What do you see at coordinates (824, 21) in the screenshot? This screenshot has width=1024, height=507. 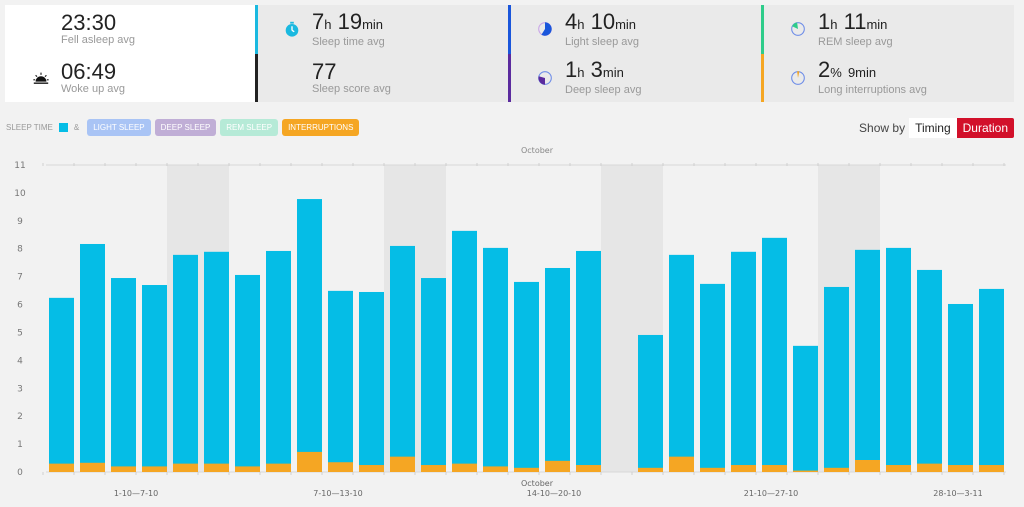 I see `rem-sleep-hours: 1` at bounding box center [824, 21].